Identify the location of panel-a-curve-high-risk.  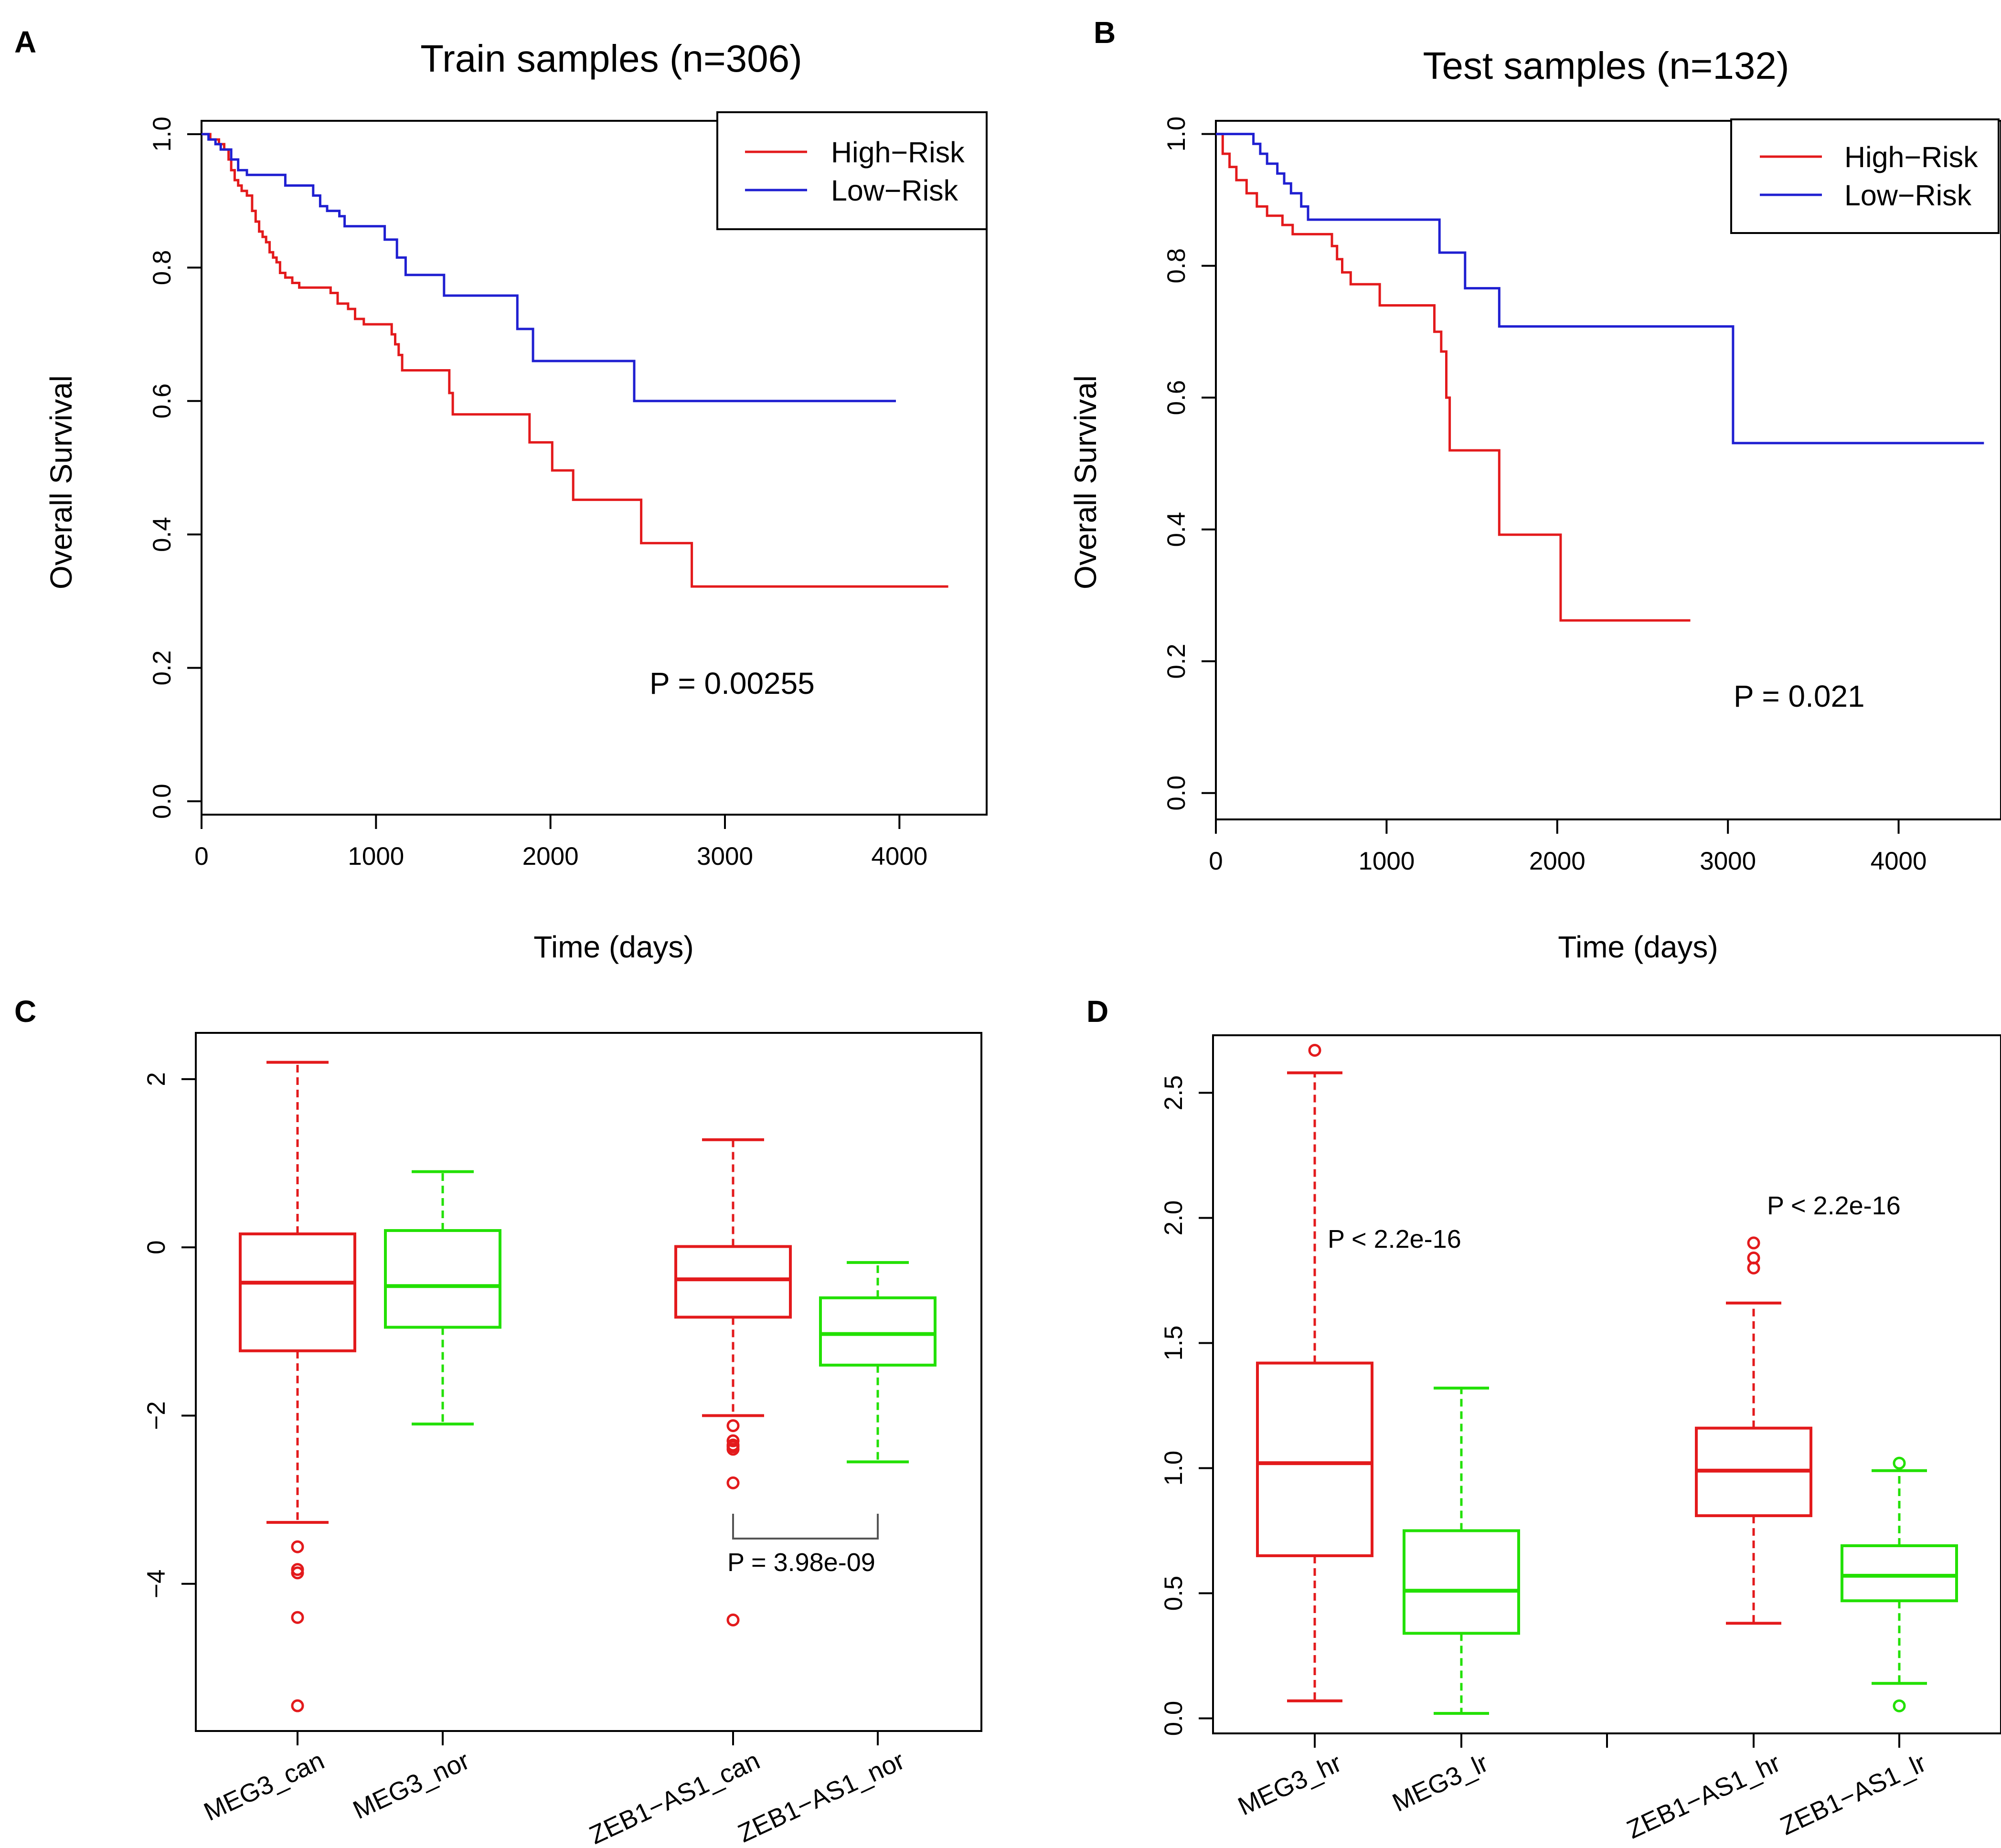
(575, 360).